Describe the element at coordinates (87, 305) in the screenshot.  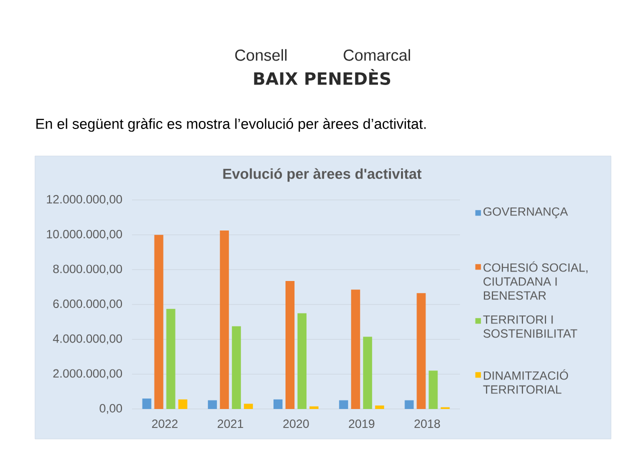
I see `y-tick-label: 6.000.000,00` at that location.